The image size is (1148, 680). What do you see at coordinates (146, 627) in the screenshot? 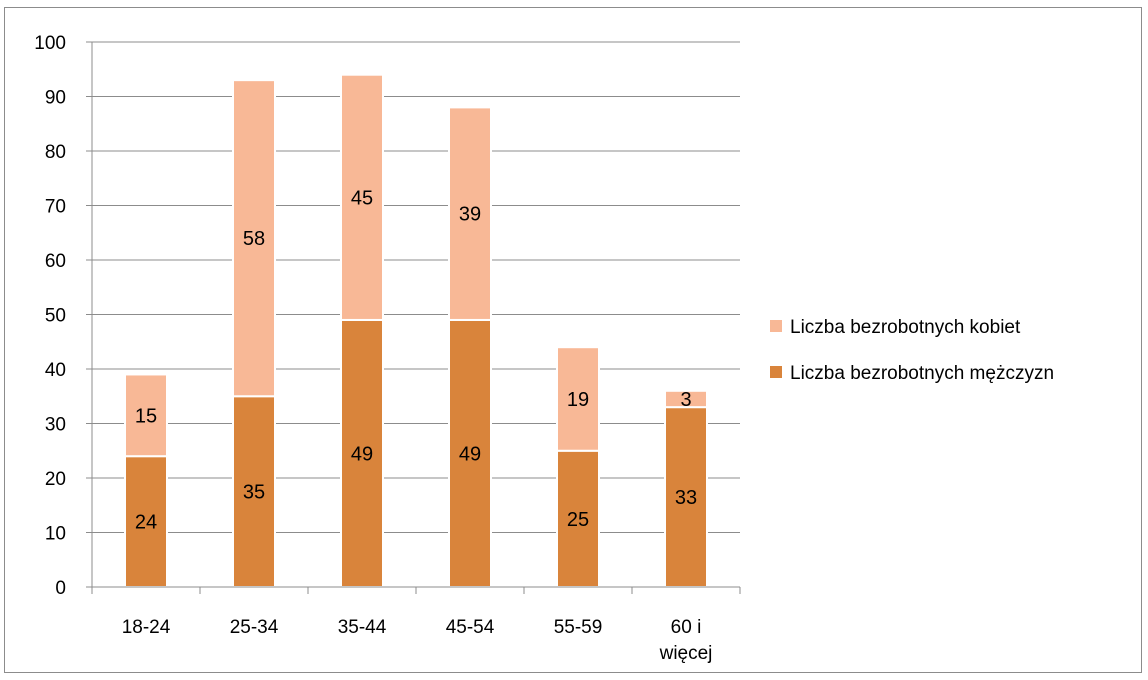
I see `x-tick-label: 18-24` at bounding box center [146, 627].